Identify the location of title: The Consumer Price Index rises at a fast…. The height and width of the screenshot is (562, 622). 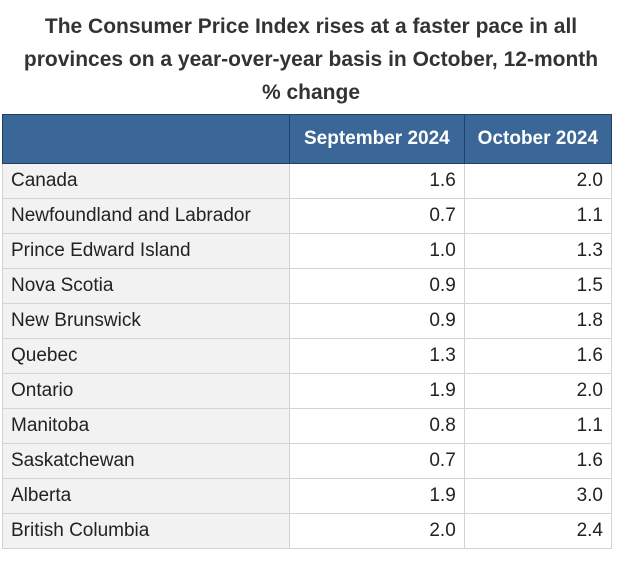
(311, 59).